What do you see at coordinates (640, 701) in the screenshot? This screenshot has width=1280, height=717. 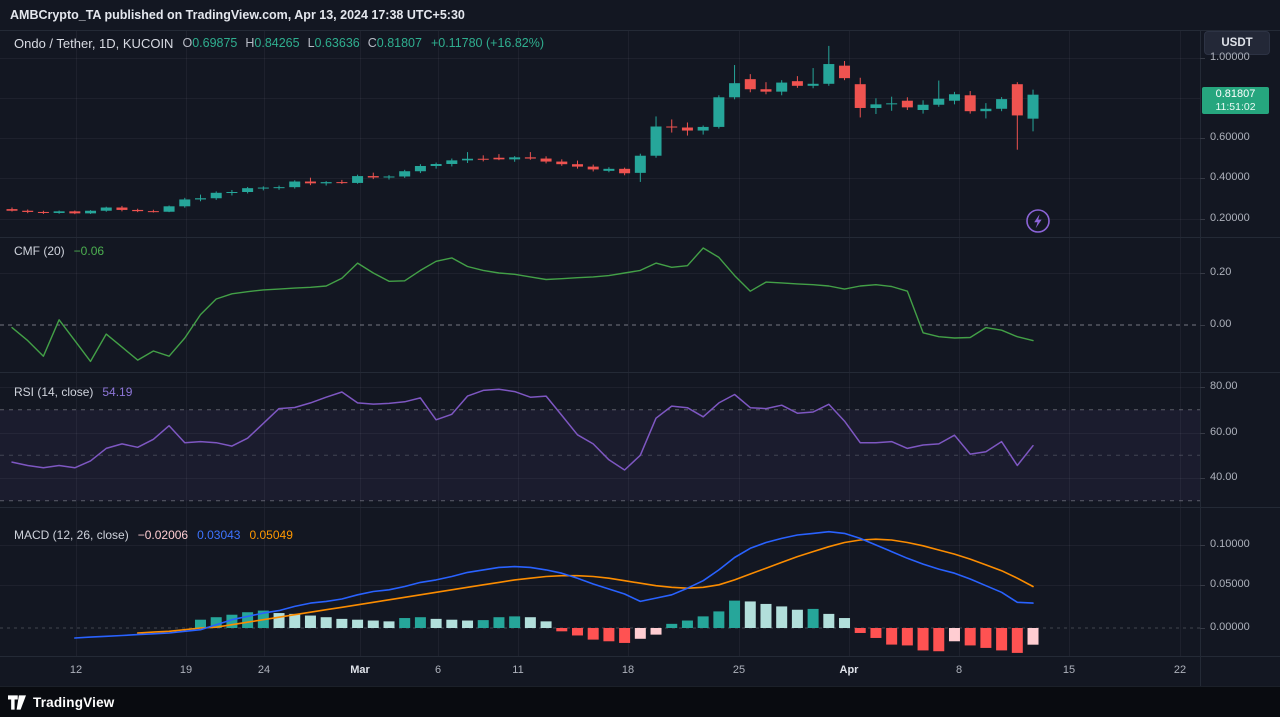 I see `footer-bar: TradingView` at bounding box center [640, 701].